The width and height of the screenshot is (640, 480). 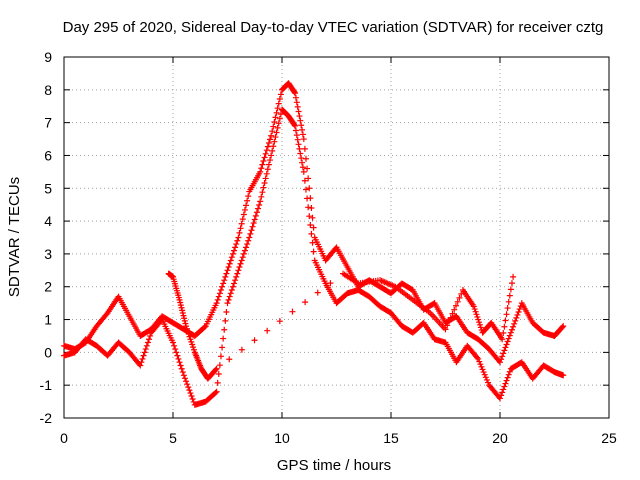 What do you see at coordinates (48, 123) in the screenshot?
I see `y-tick-label: 7` at bounding box center [48, 123].